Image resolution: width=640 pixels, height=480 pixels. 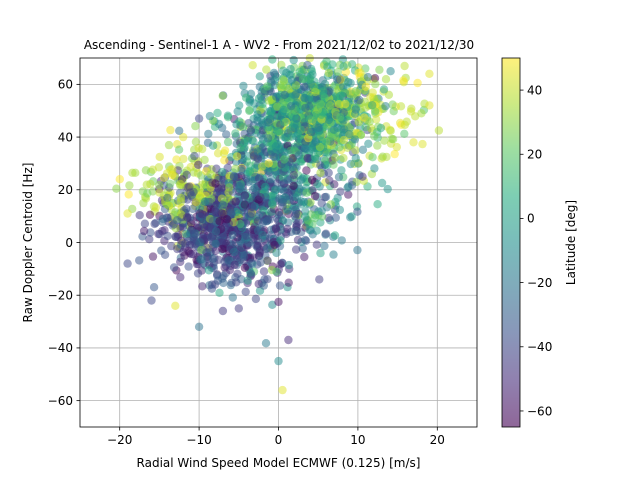 What do you see at coordinates (60, 348) in the screenshot?
I see `y-tick-label: −40` at bounding box center [60, 348].